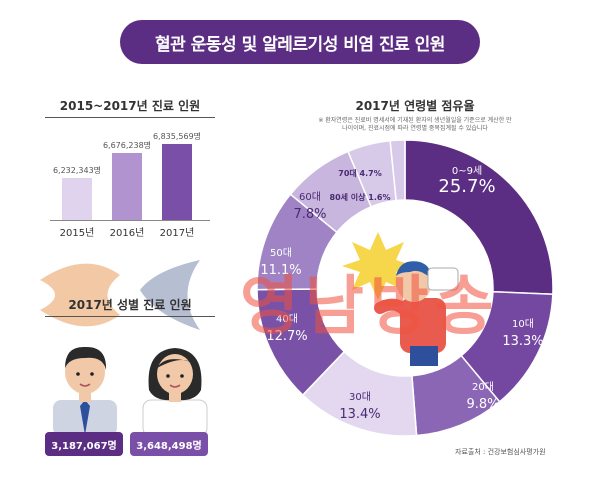 The height and width of the screenshot is (482, 600). I want to click on bar-value-label: 6,835,569명, so click(177, 136).